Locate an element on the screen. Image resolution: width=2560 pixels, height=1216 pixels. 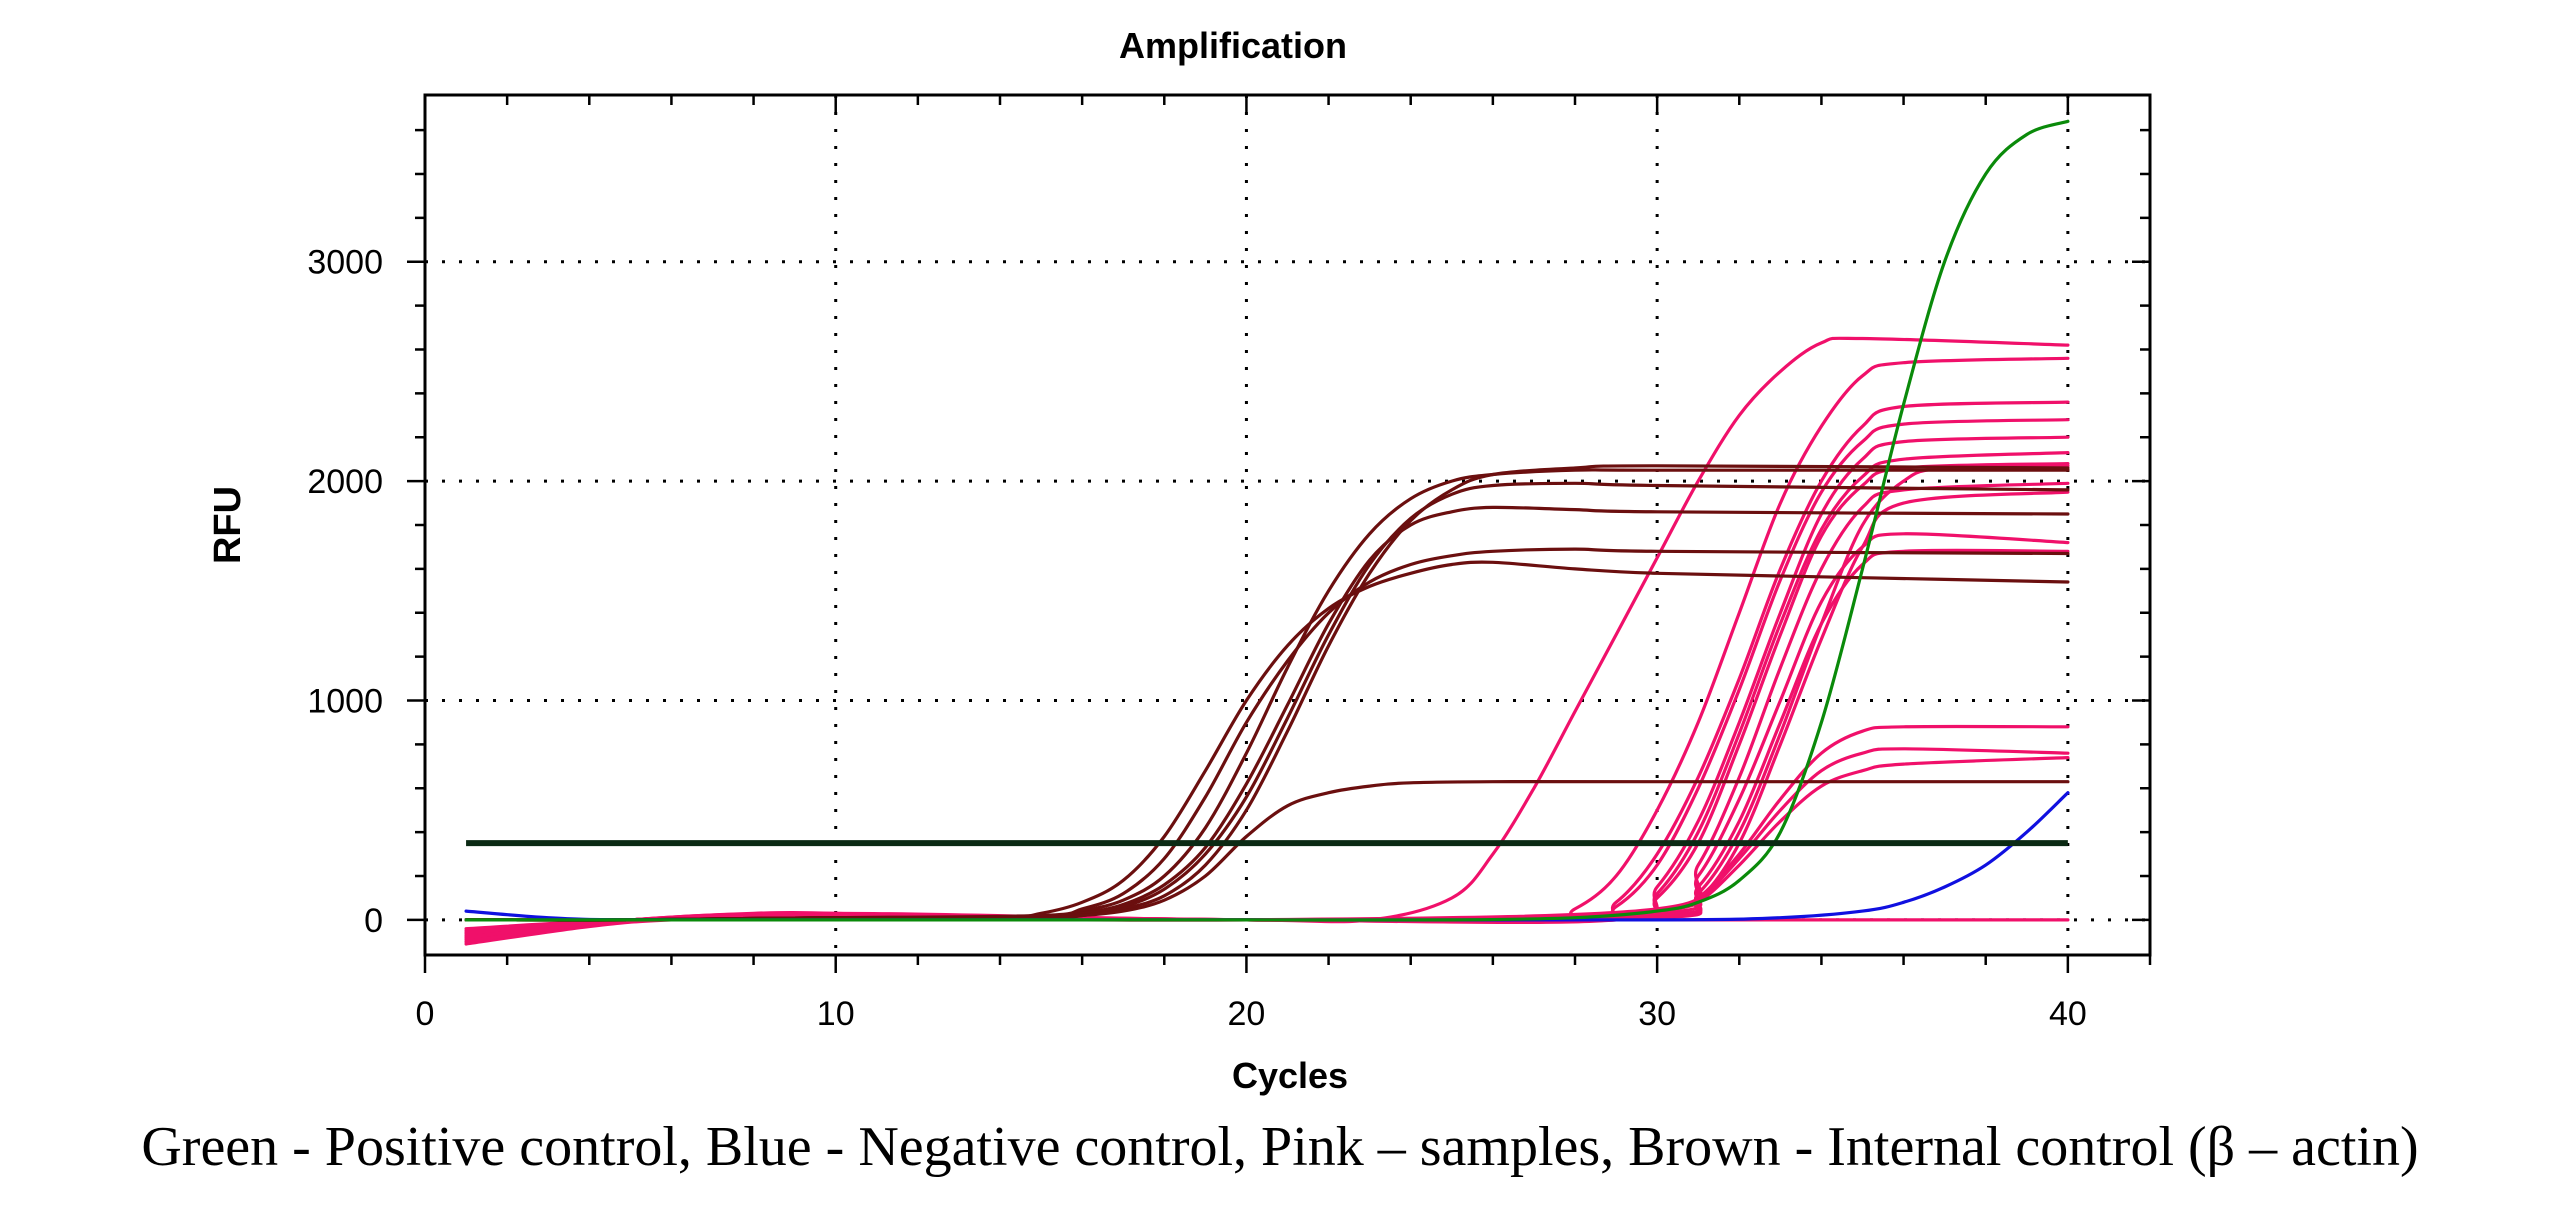
y-tick-label: 3000 is located at coordinates (345, 263).